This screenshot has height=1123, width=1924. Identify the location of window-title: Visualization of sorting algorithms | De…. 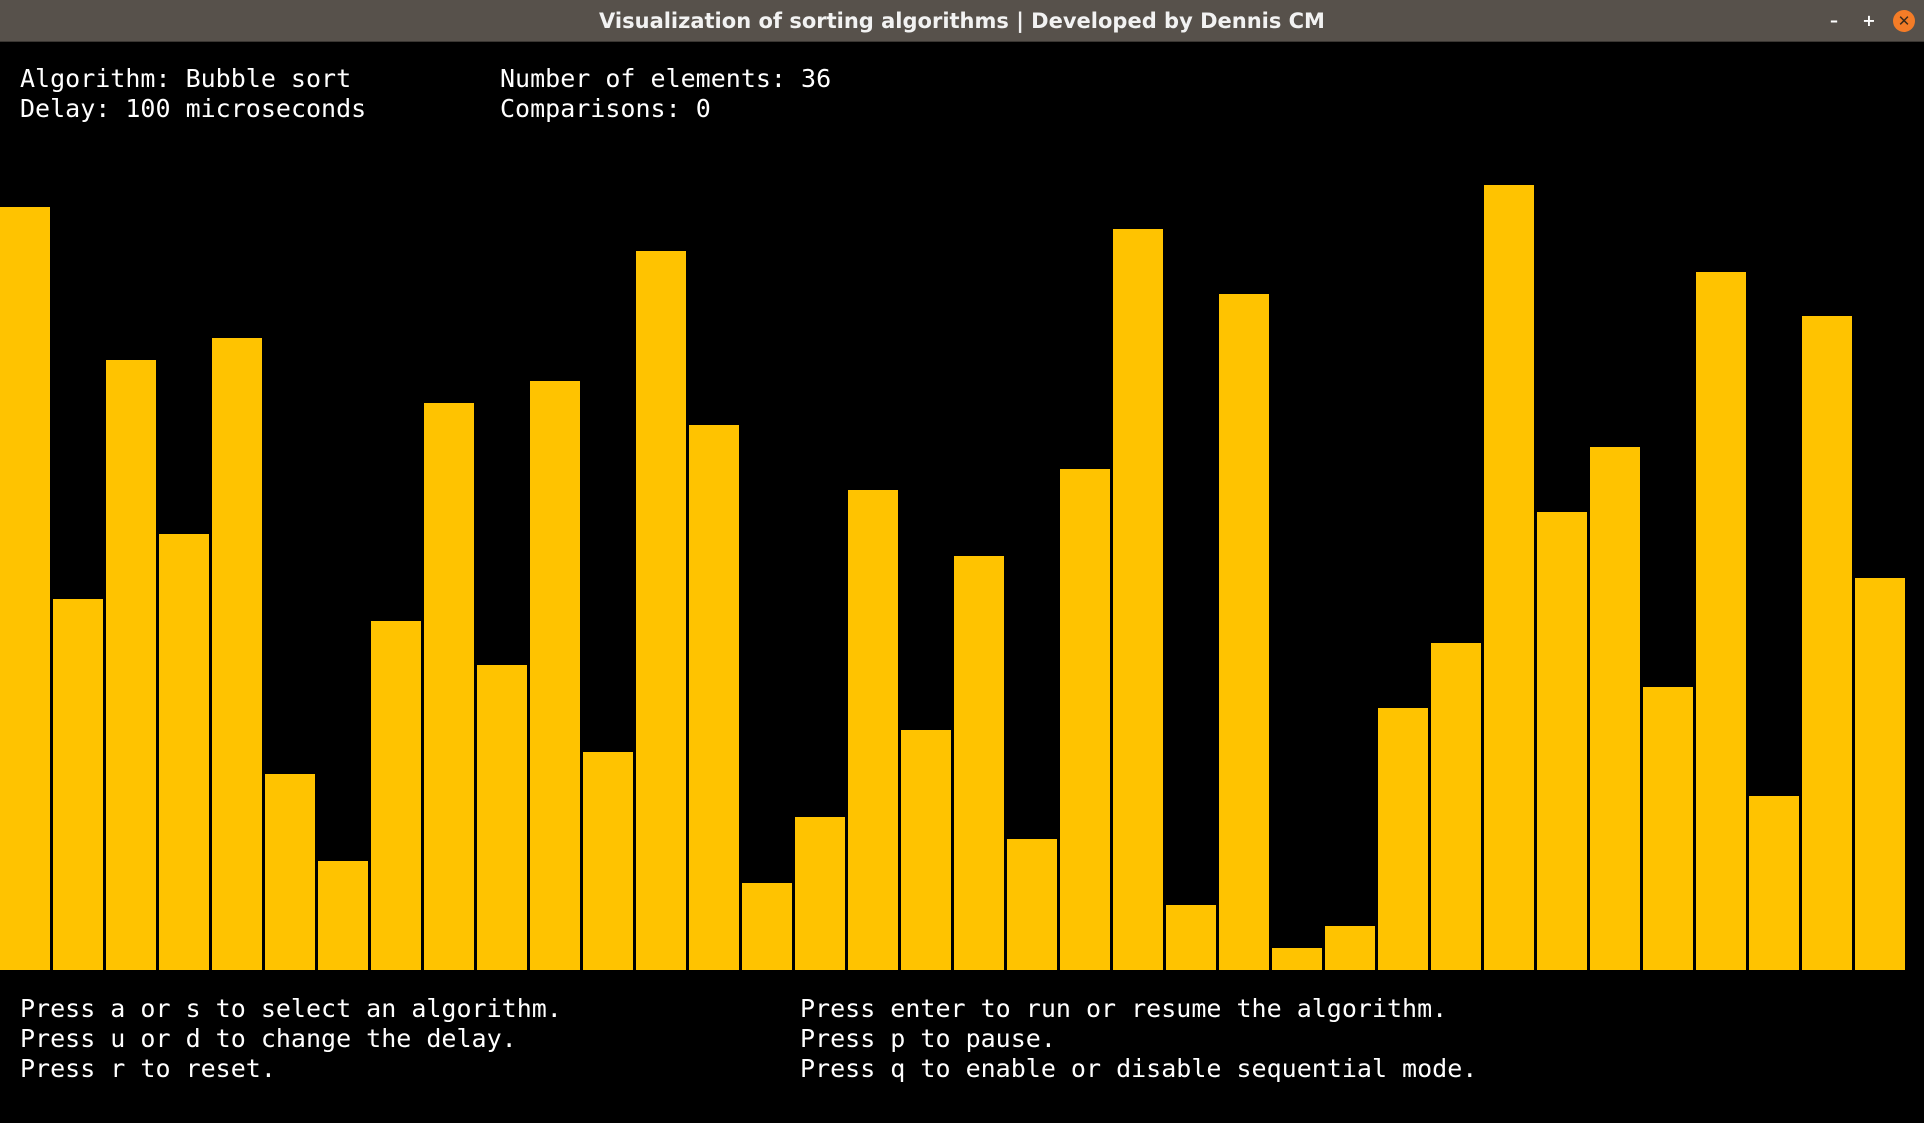
(962, 21).